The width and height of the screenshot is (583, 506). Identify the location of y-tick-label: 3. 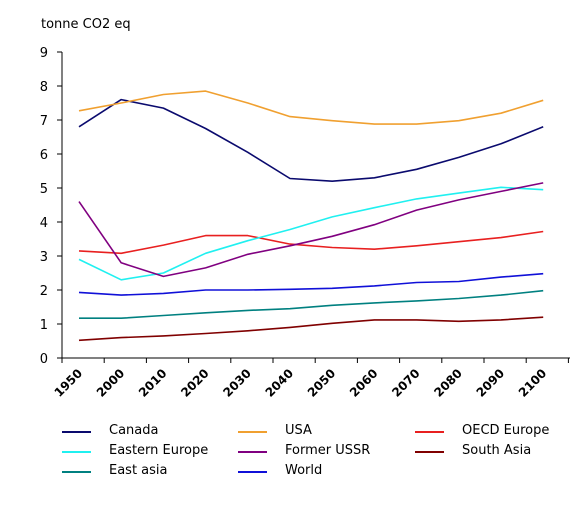
(44, 257).